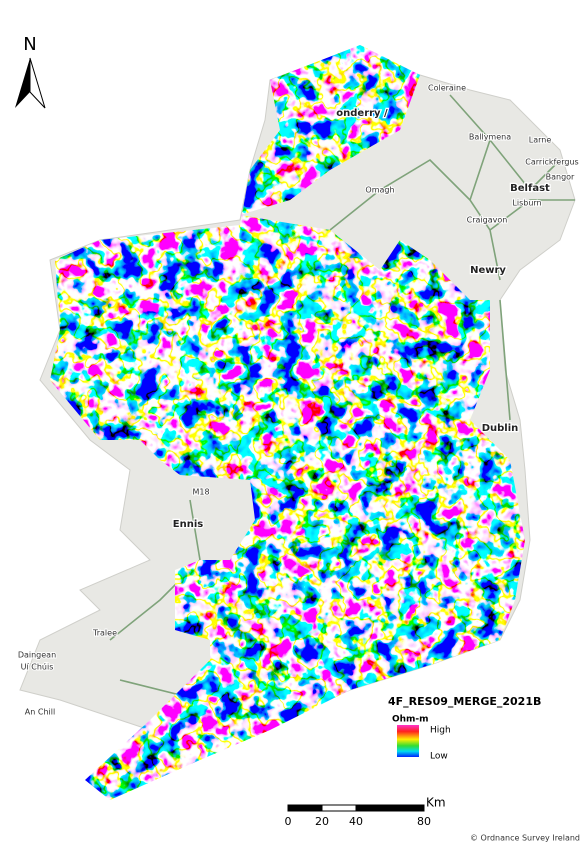 Image resolution: width=587 pixels, height=850 pixels. What do you see at coordinates (104, 633) in the screenshot?
I see `place-label: Tralee` at bounding box center [104, 633].